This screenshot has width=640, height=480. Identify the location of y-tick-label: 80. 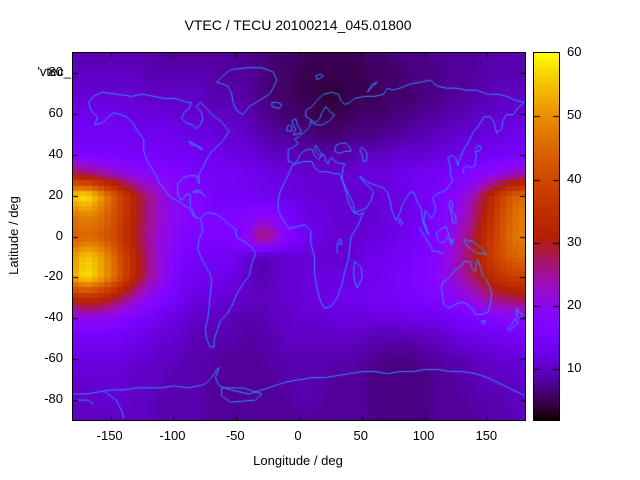
(55, 72).